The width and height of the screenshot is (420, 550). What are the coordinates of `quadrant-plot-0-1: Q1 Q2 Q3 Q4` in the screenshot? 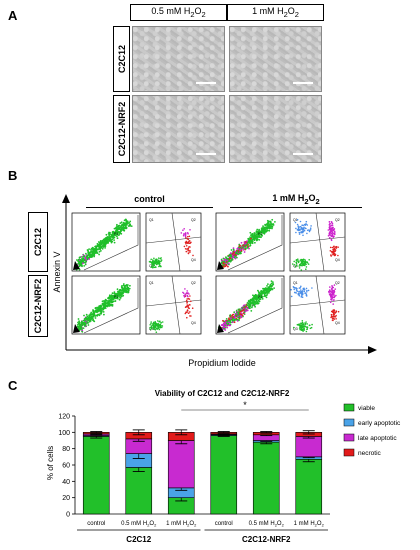 It's located at (317, 242).